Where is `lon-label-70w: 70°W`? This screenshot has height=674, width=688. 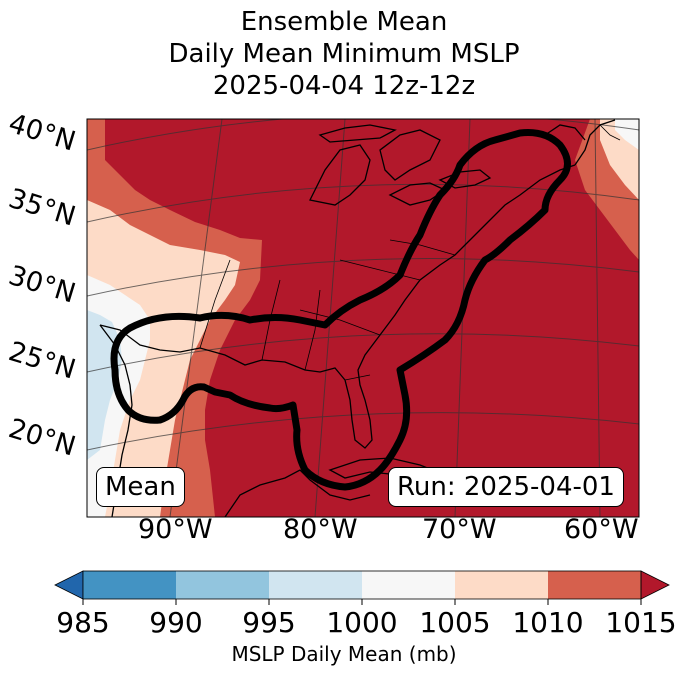 lon-label-70w: 70°W is located at coordinates (459, 529).